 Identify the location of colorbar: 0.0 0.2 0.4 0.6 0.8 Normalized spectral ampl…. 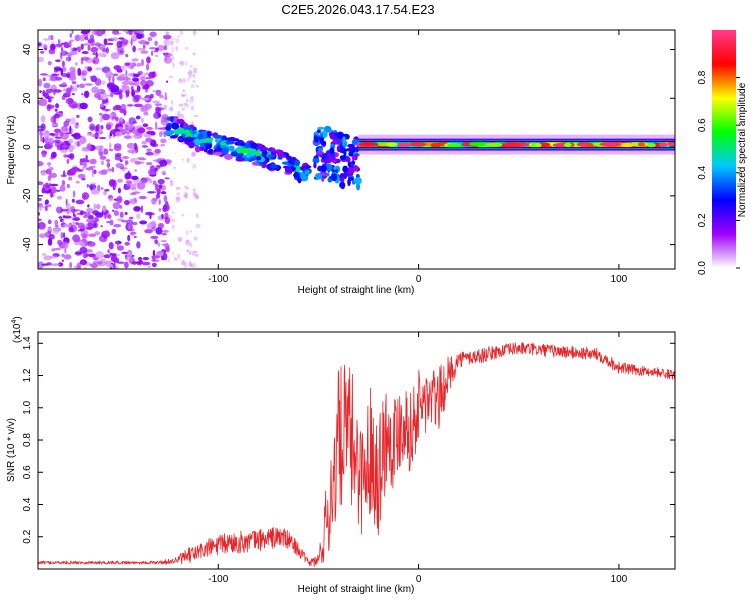
(722, 152).